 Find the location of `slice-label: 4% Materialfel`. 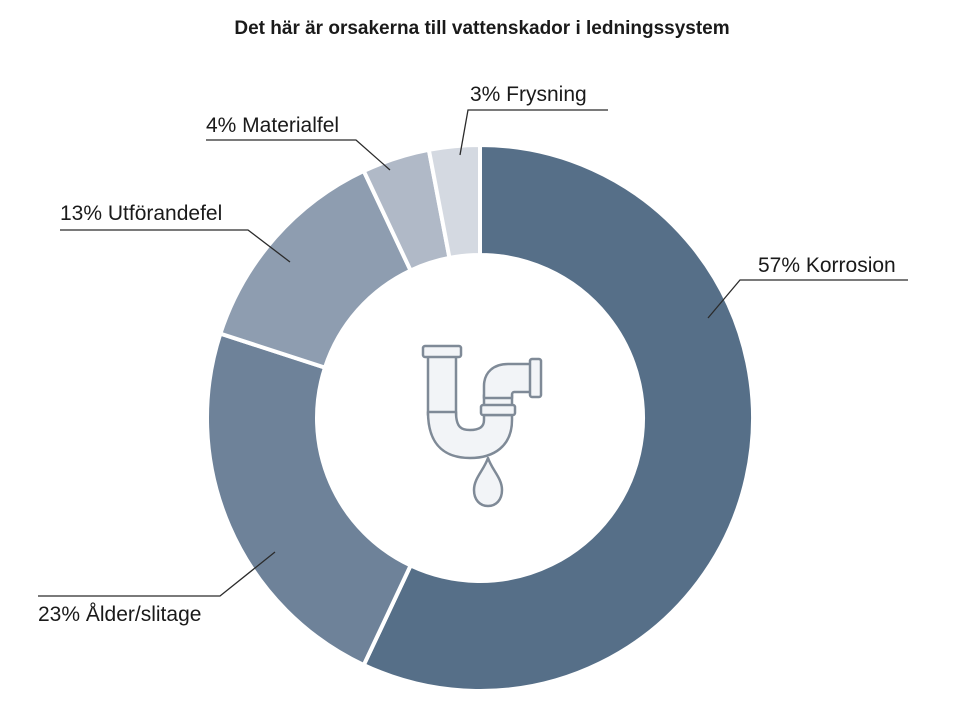

slice-label: 4% Materialfel is located at coordinates (272, 125).